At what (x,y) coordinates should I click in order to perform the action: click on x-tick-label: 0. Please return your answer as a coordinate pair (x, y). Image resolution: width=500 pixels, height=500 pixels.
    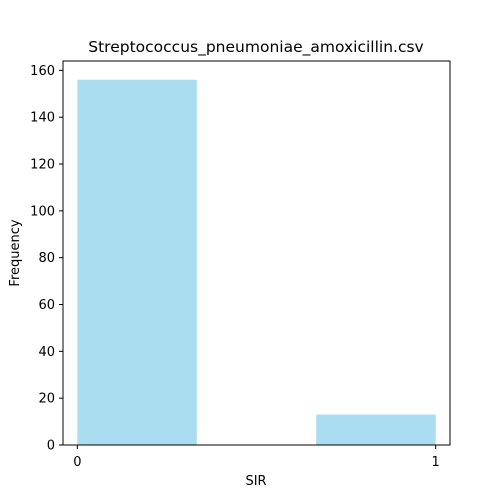
    Looking at the image, I should click on (77, 462).